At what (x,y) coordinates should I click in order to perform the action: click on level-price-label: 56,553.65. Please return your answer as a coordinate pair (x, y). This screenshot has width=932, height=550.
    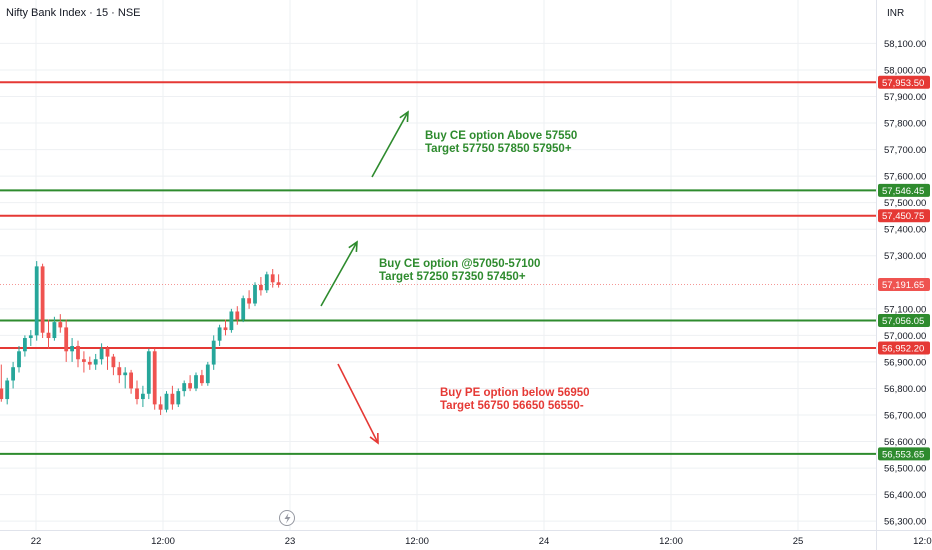
    Looking at the image, I should click on (903, 454).